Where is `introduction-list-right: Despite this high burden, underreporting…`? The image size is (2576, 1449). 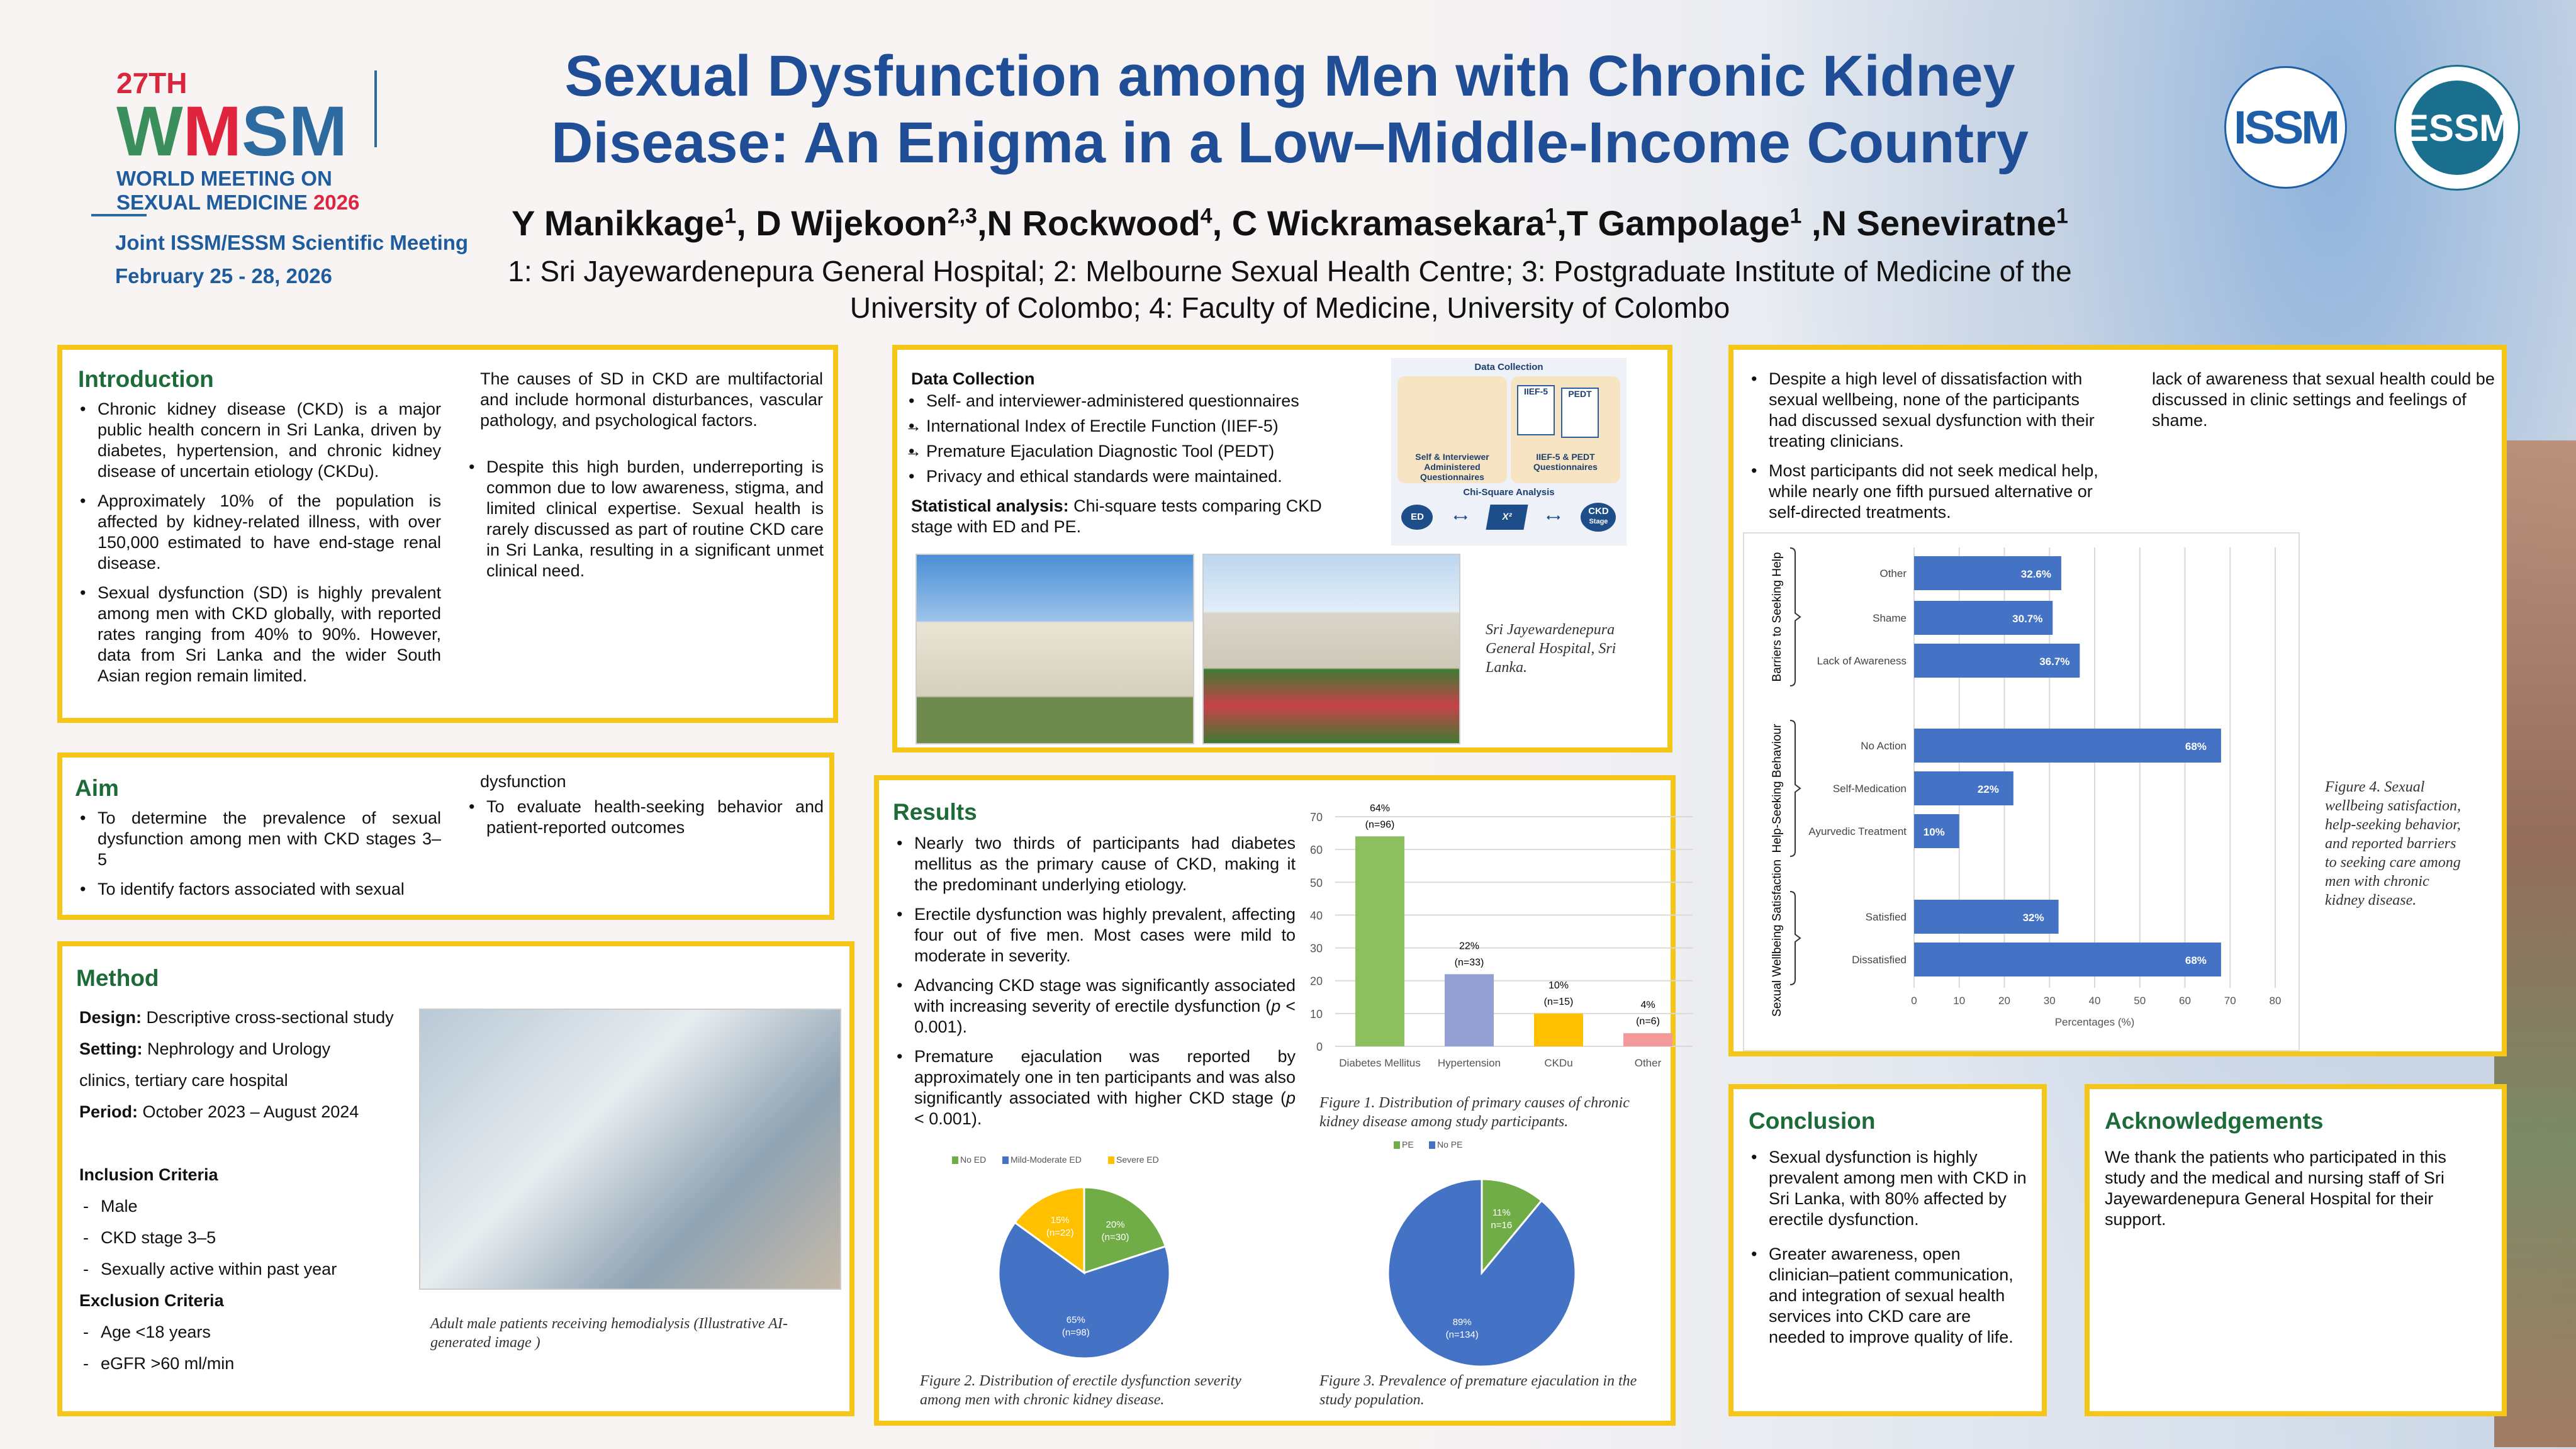
introduction-list-right: Despite this high burden, underreporting… is located at coordinates (644, 523).